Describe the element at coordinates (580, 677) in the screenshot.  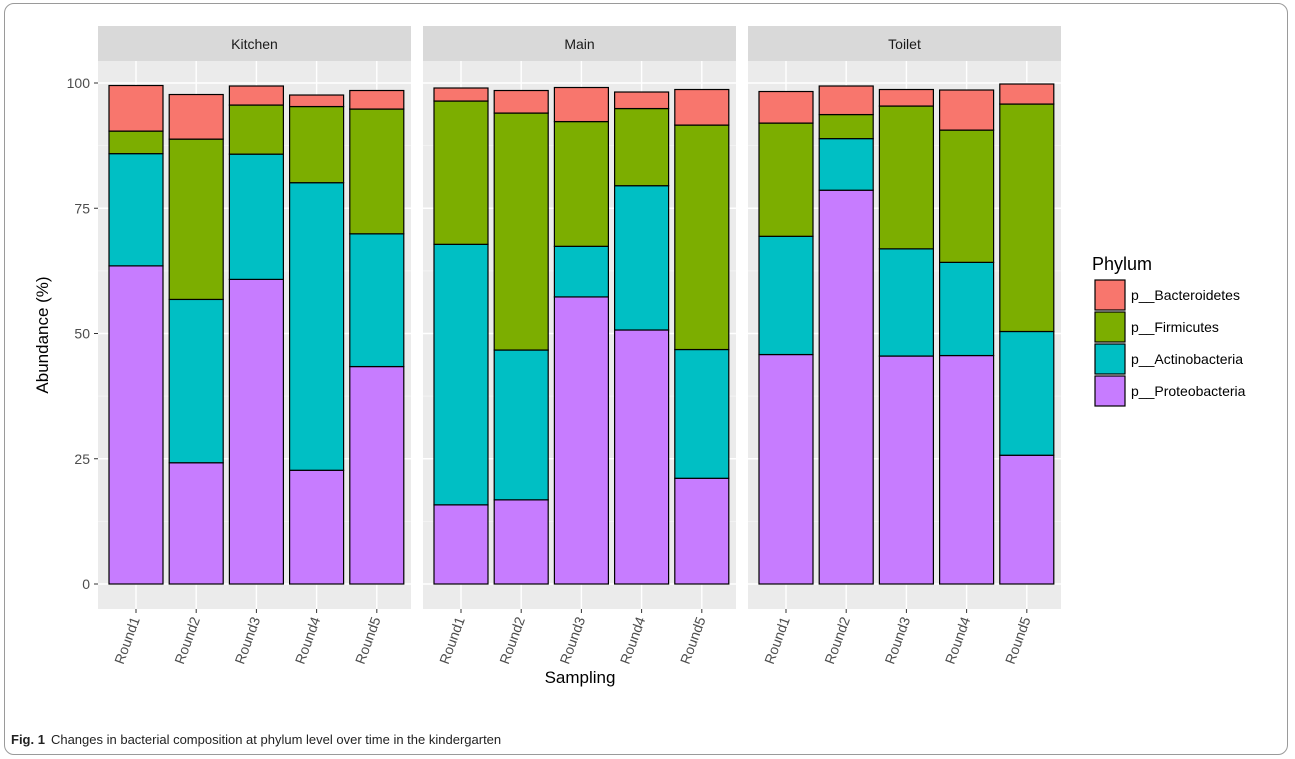
I see `x-axis-title: Sampling` at that location.